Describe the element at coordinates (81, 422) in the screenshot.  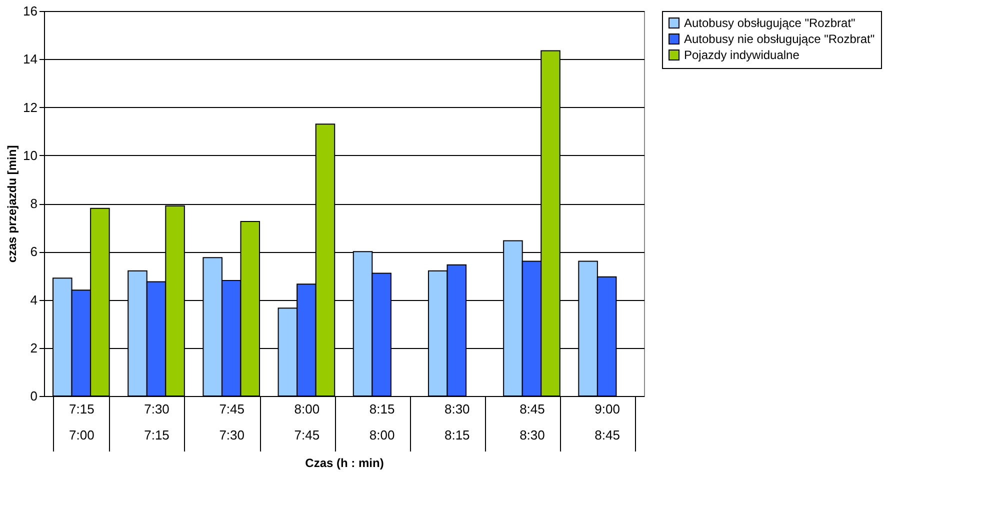
I see `x-tick-label: 7:15 7:00` at that location.